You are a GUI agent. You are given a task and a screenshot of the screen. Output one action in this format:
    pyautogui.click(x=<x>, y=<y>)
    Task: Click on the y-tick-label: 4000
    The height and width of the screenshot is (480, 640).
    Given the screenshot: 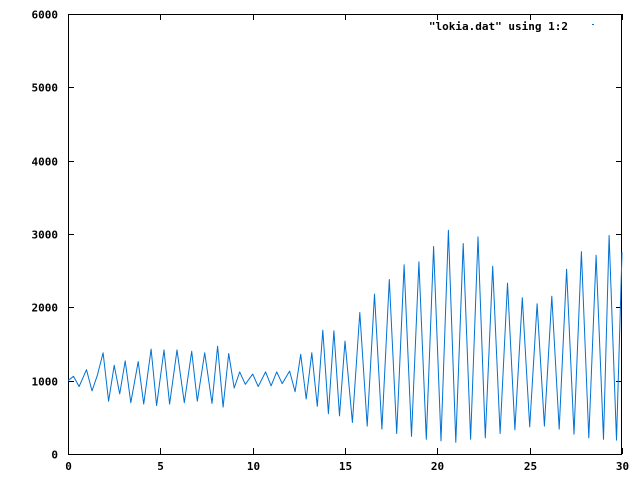 What is the action you would take?
    pyautogui.click(x=45, y=162)
    